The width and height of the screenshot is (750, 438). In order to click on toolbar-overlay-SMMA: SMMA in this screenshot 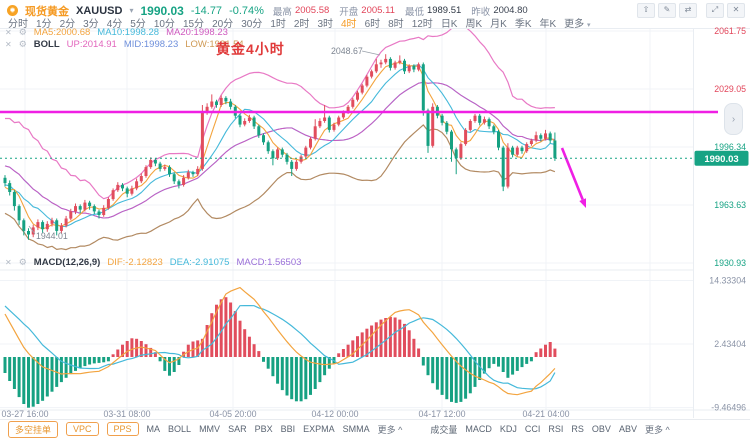, I will do `click(356, 429)`.